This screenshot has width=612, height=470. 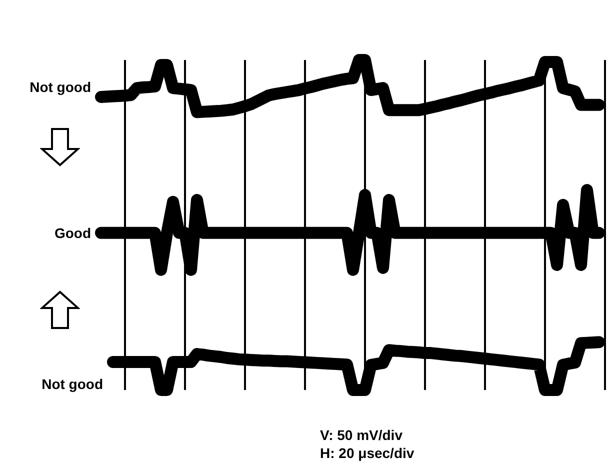 I want to click on text: V: 50 mV/div, so click(x=361, y=435).